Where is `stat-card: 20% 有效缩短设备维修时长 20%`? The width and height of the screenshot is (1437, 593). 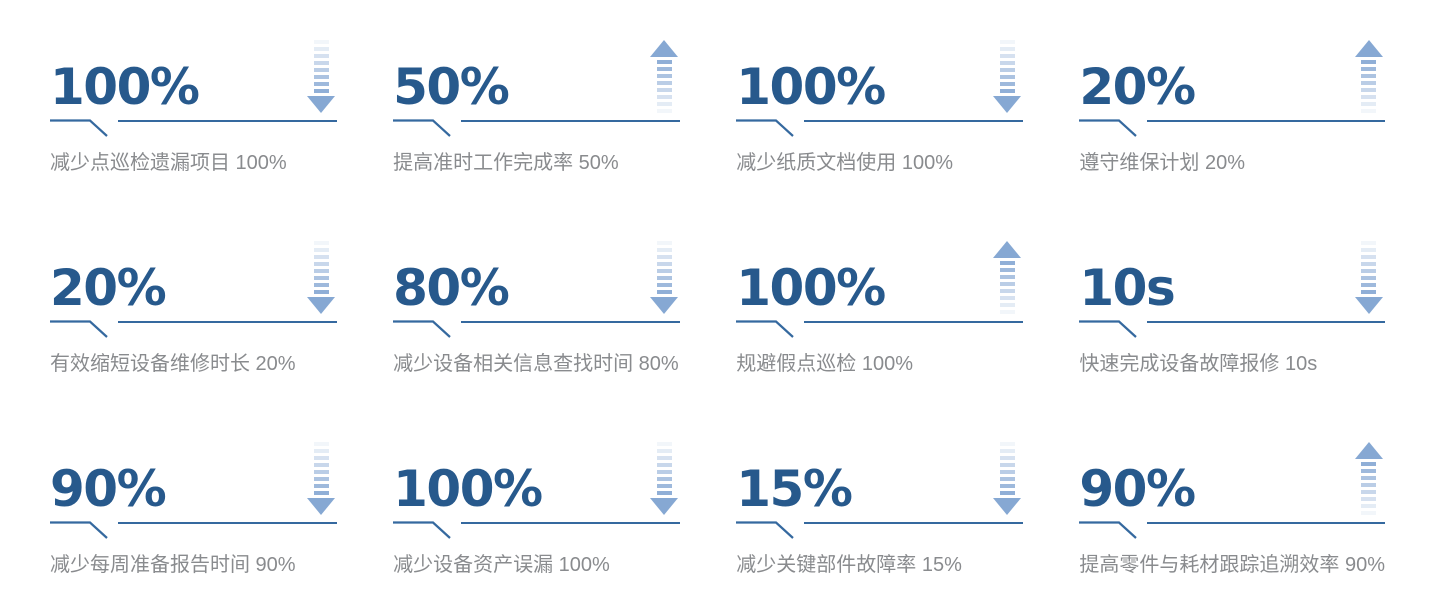
stat-card: 20% 有效缩短设备维修时长 20% is located at coordinates (194, 309).